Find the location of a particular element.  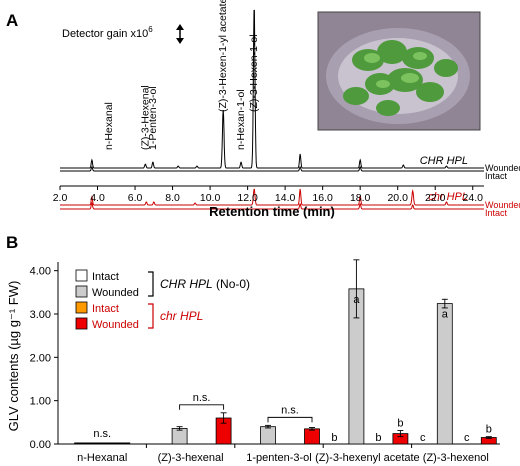

detector-gain-note: Detector gain x106 is located at coordinates (123, 34).